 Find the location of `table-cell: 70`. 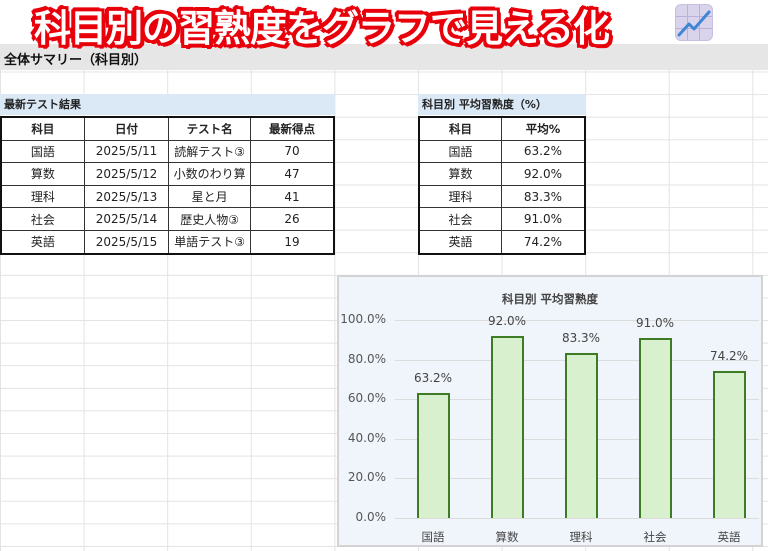

table-cell: 70 is located at coordinates (292, 151).